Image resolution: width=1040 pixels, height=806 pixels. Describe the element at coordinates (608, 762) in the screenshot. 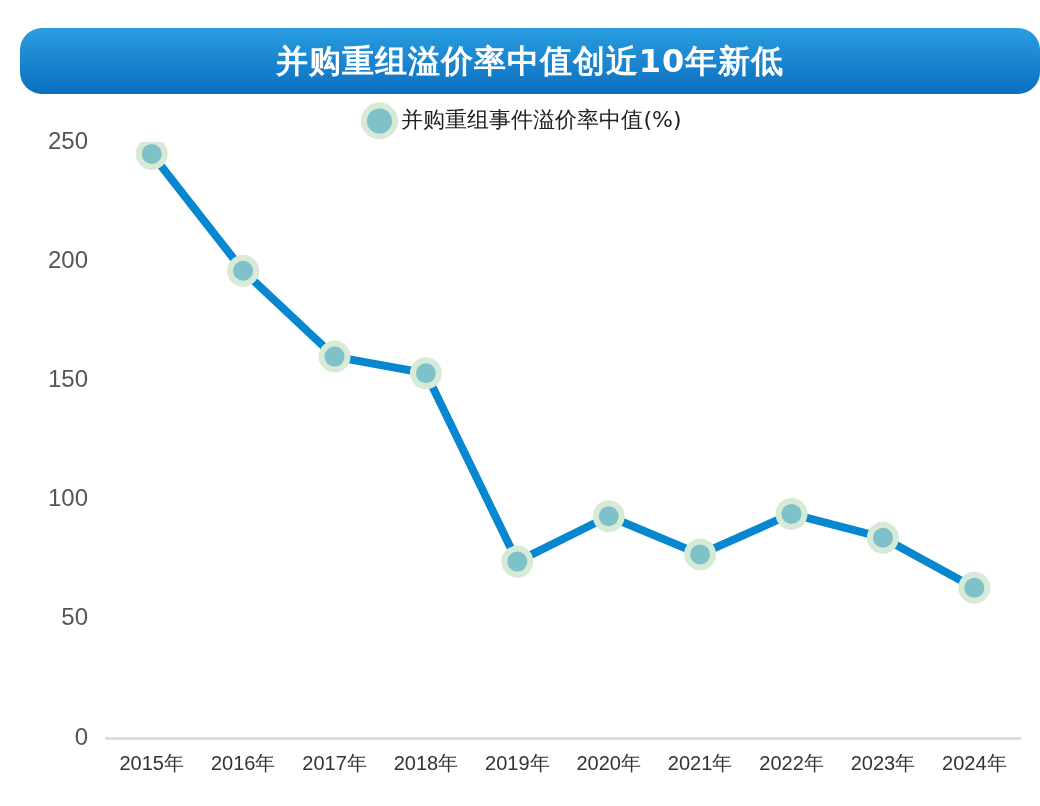

I see `x-tick-label: 2020年` at that location.